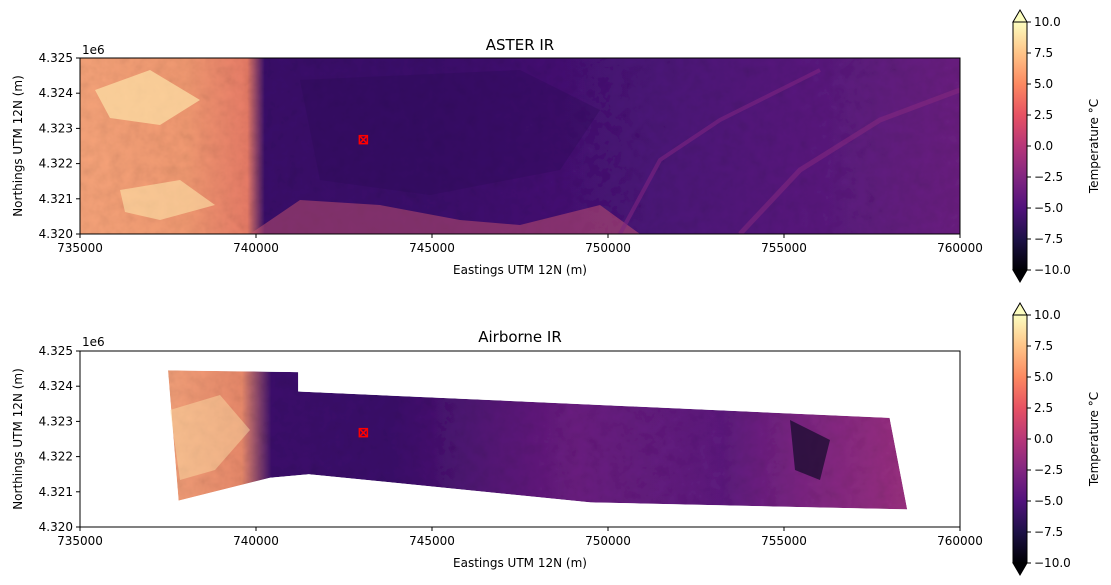  Describe the element at coordinates (18, 439) in the screenshot. I see `airborne-ylabel: Northings UTM 12N (m)` at that location.